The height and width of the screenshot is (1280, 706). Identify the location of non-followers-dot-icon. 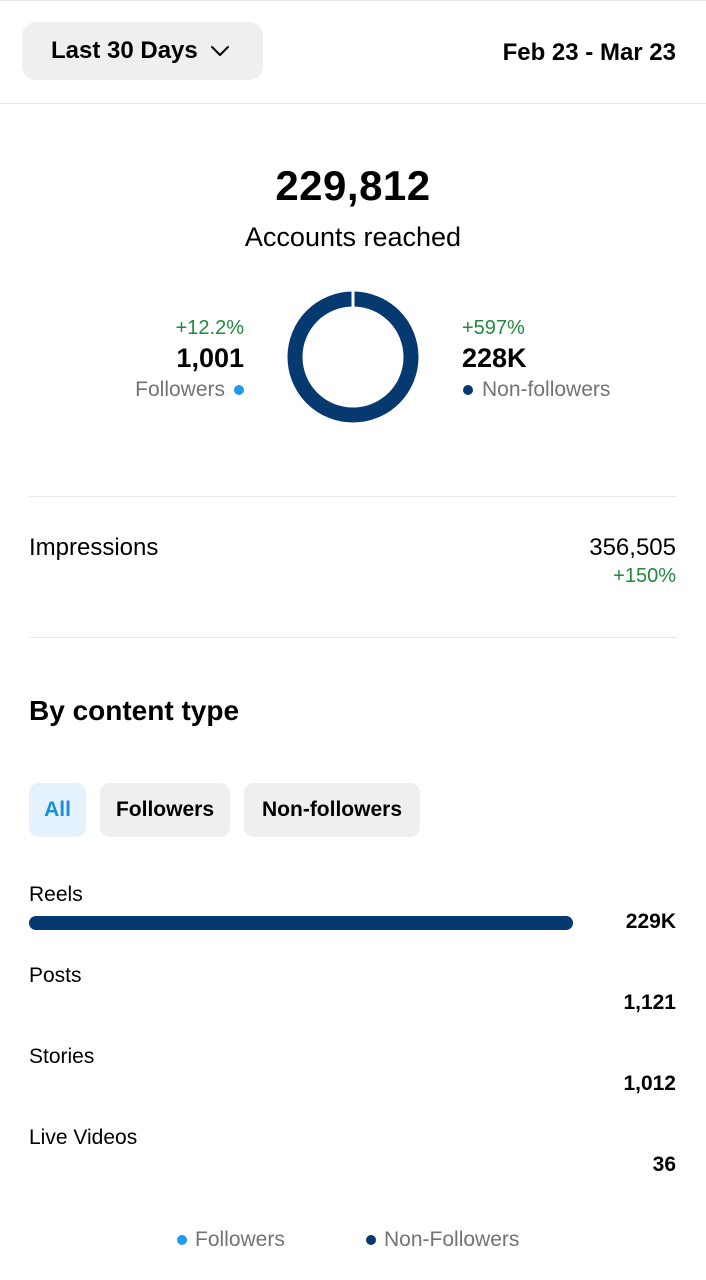
(468, 390).